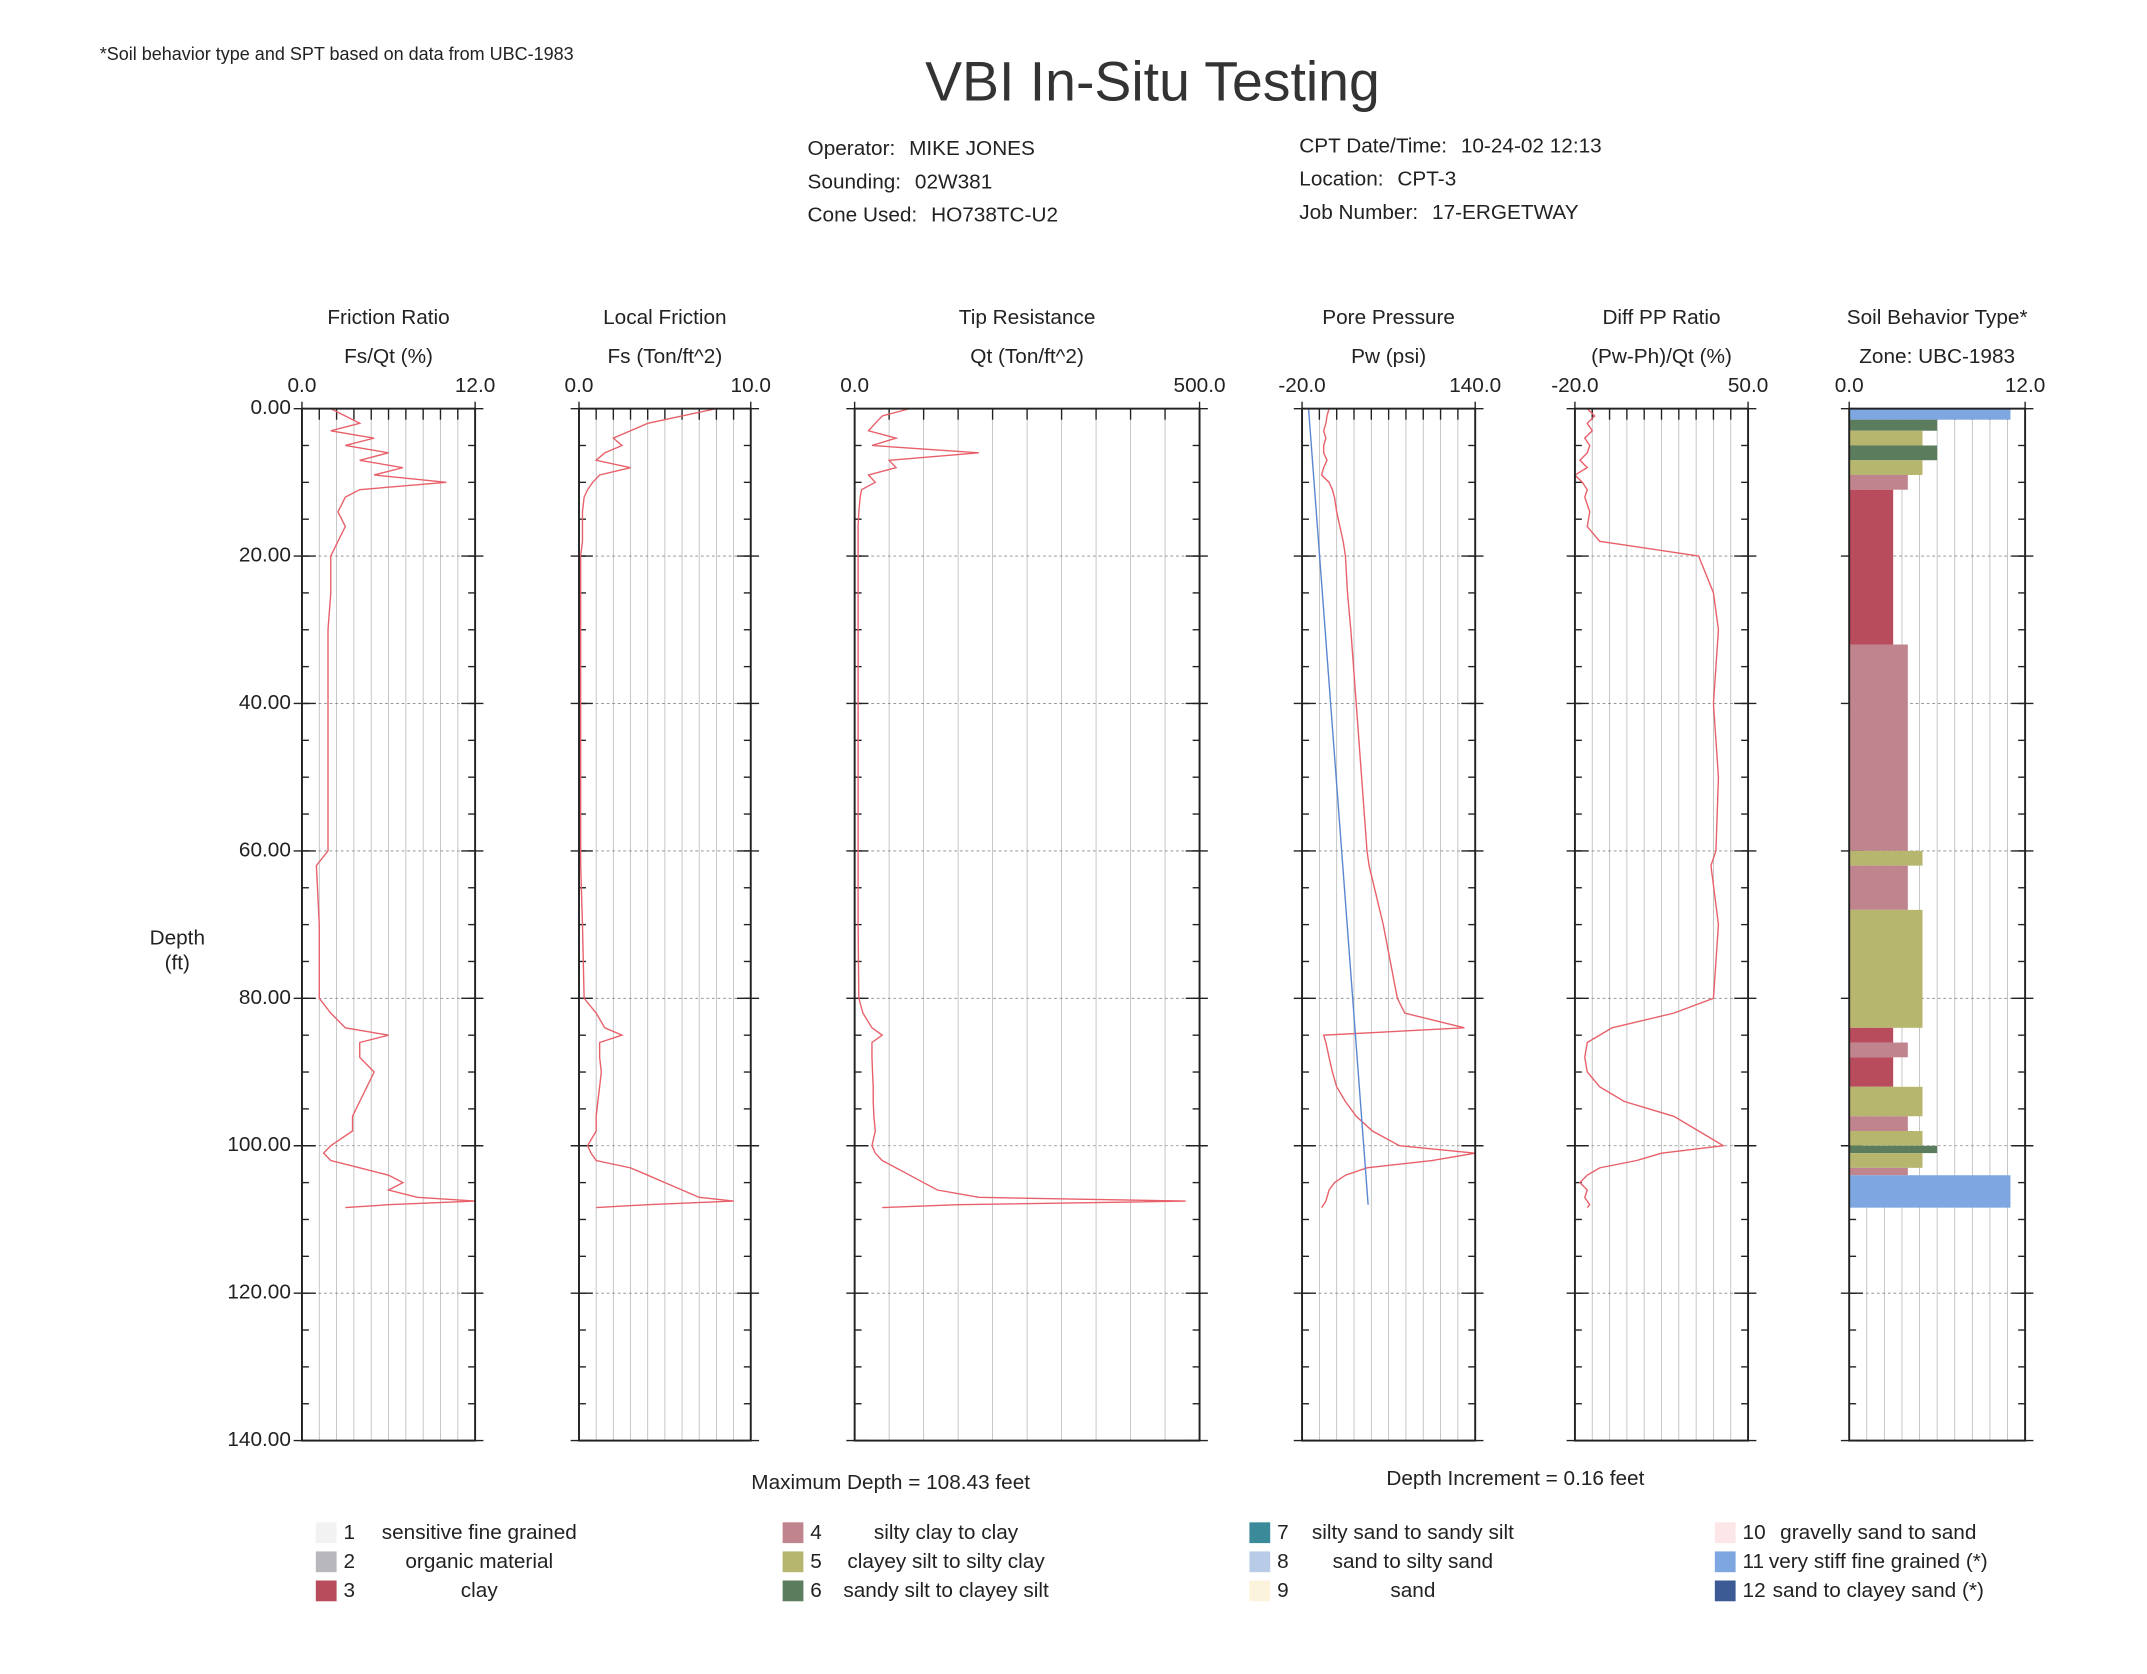  I want to click on y-tick-label: 20.00, so click(265, 555).